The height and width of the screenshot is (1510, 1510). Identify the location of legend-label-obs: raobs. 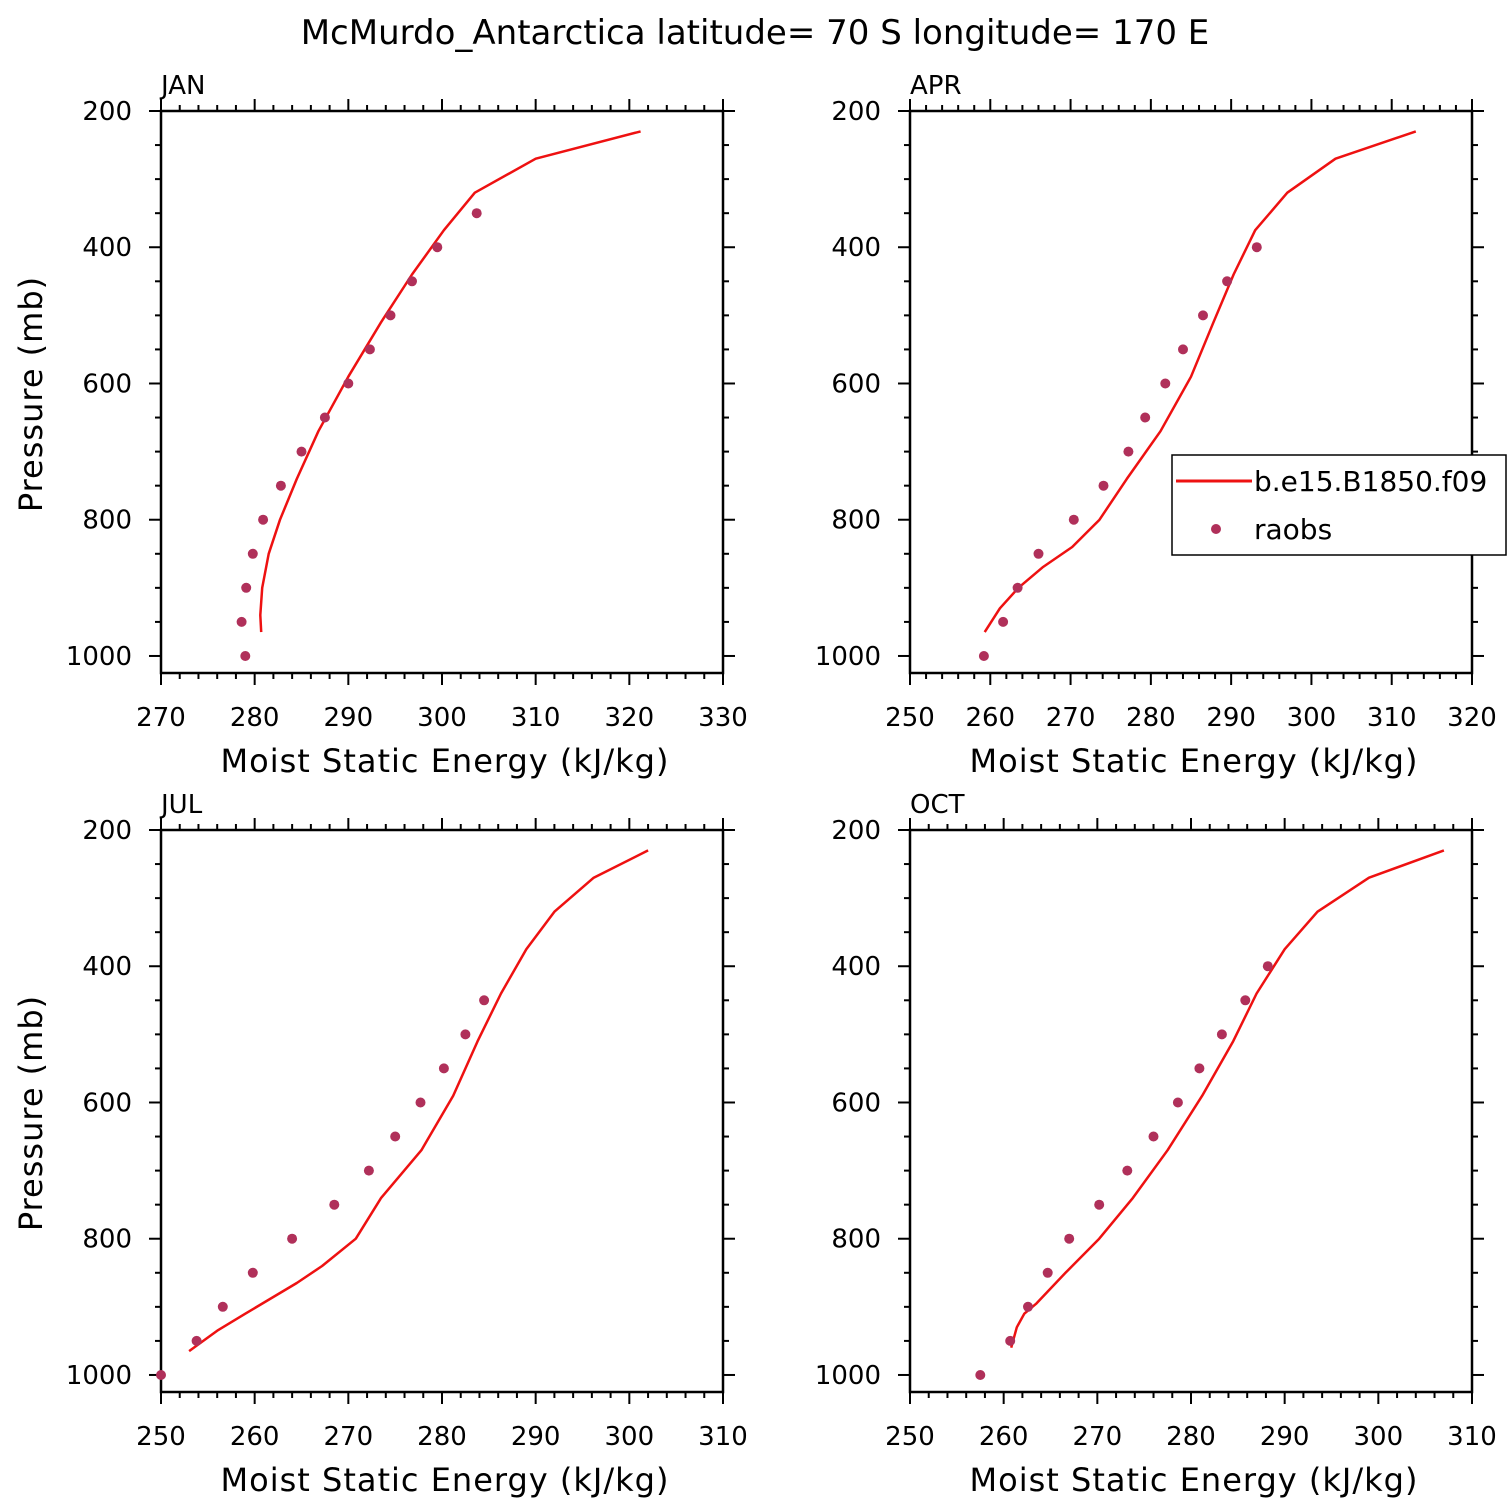
(1293, 529).